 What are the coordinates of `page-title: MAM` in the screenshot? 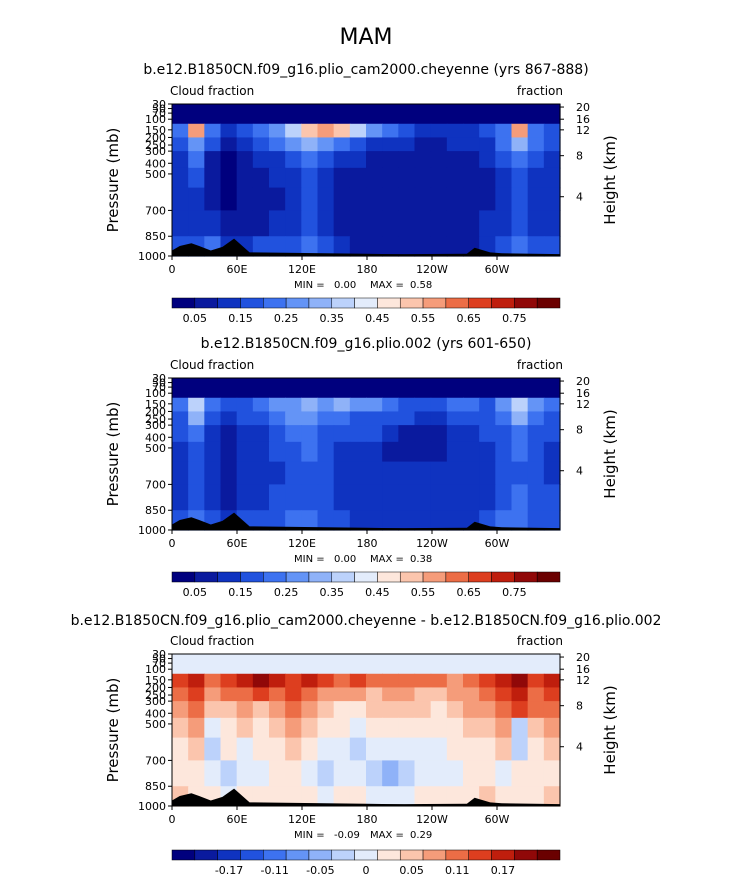 It's located at (365, 37).